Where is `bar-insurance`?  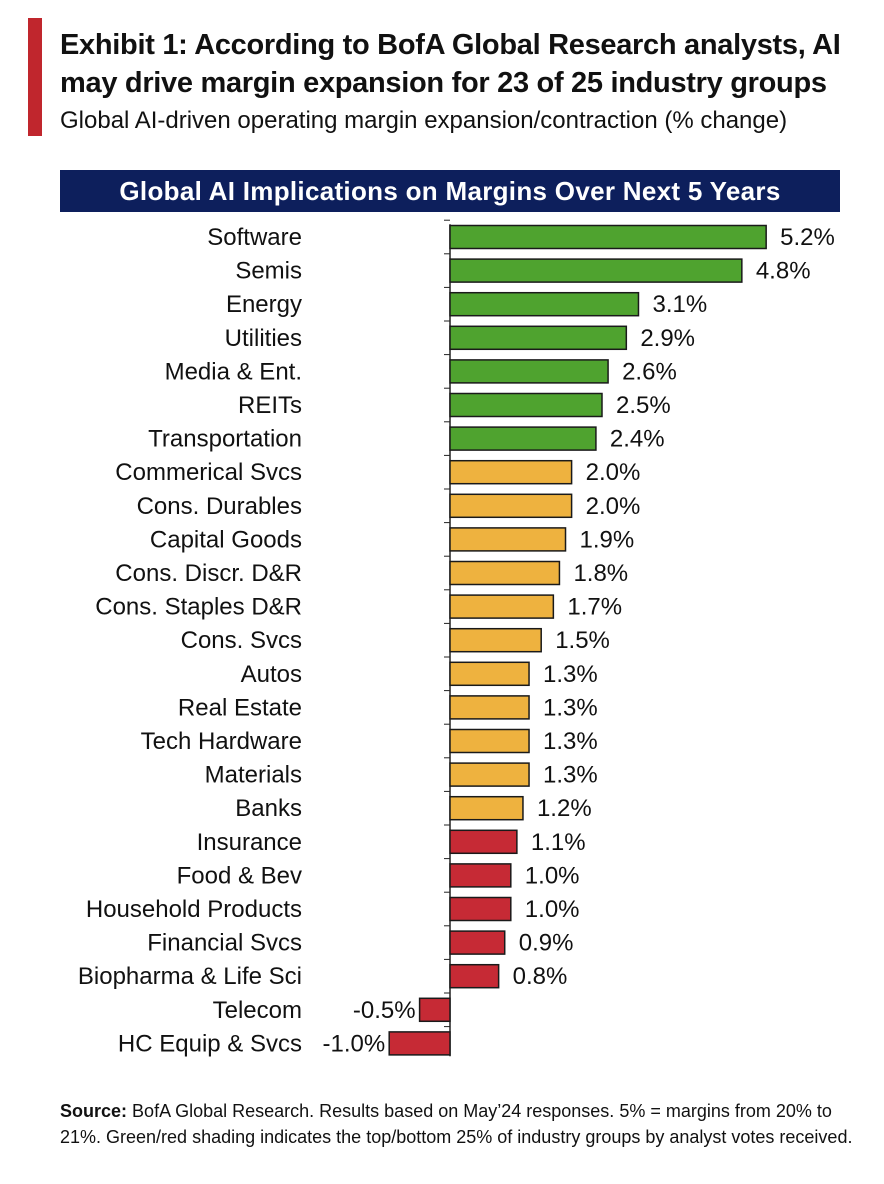 bar-insurance is located at coordinates (483, 842).